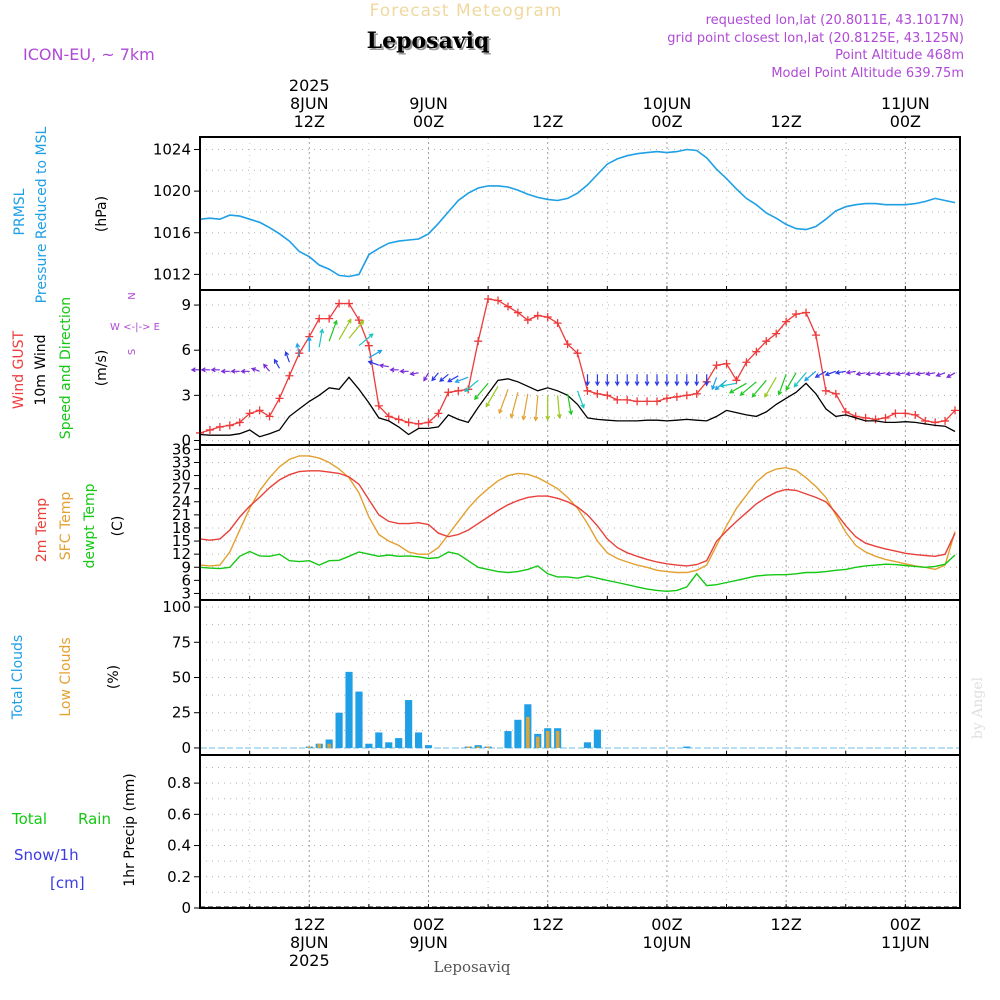  What do you see at coordinates (29, 819) in the screenshot?
I see `label-total: Total` at bounding box center [29, 819].